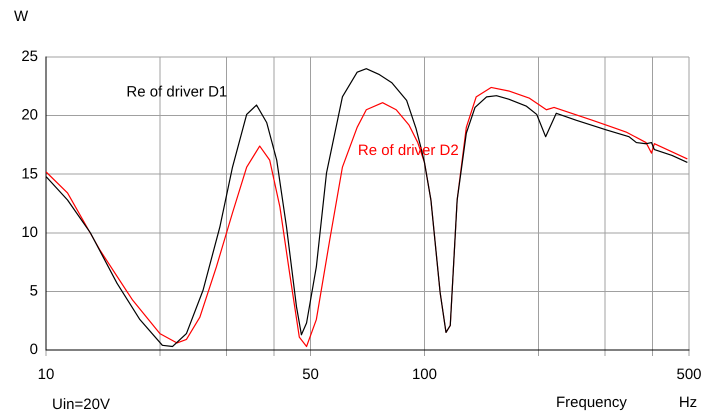  I want to click on x-tick-label: 50, so click(310, 375).